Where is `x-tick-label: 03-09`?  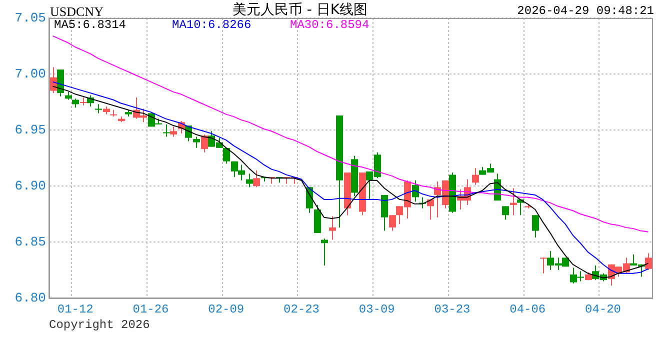
x-tick-label: 03-09 is located at coordinates (376, 309).